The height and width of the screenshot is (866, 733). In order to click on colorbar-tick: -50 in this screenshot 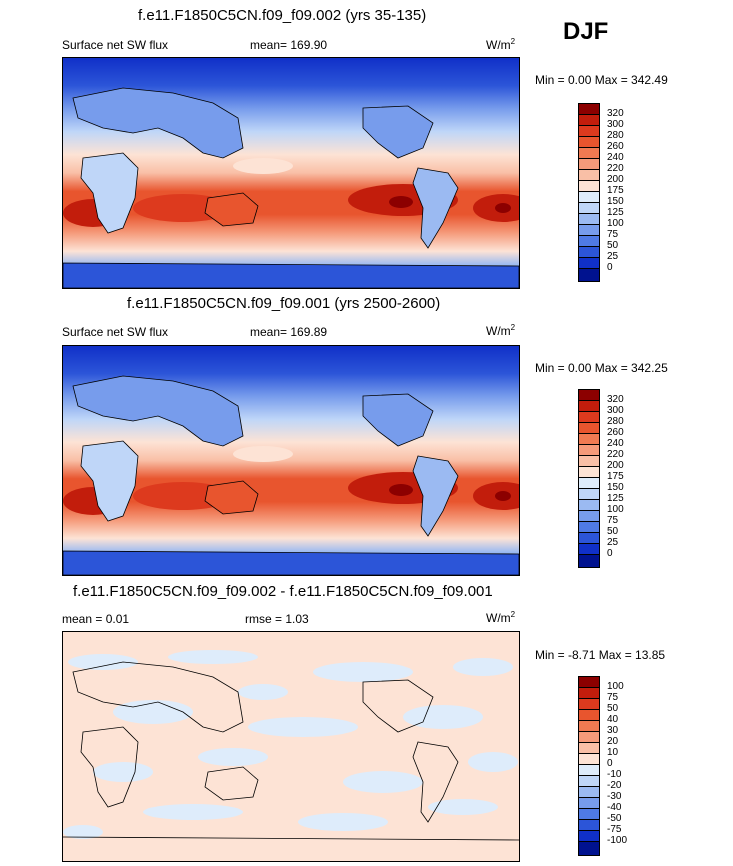, I will do `click(614, 818)`.